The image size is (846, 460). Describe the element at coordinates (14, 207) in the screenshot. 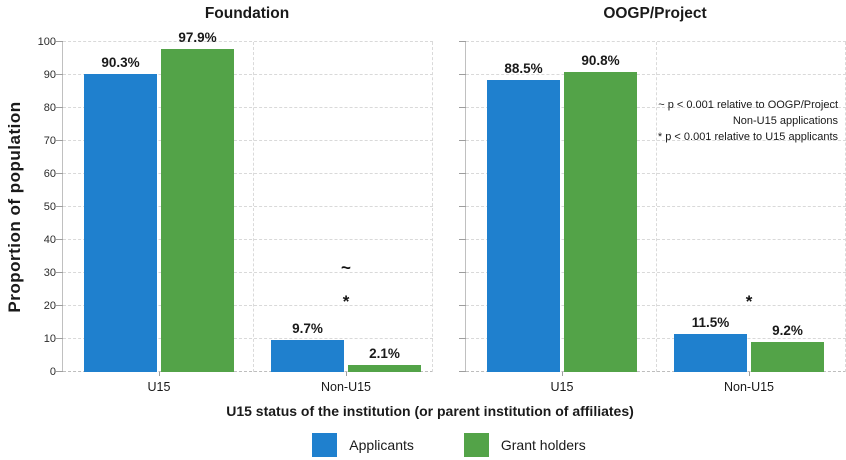

I see `y-axis-title: Proportion of population` at that location.